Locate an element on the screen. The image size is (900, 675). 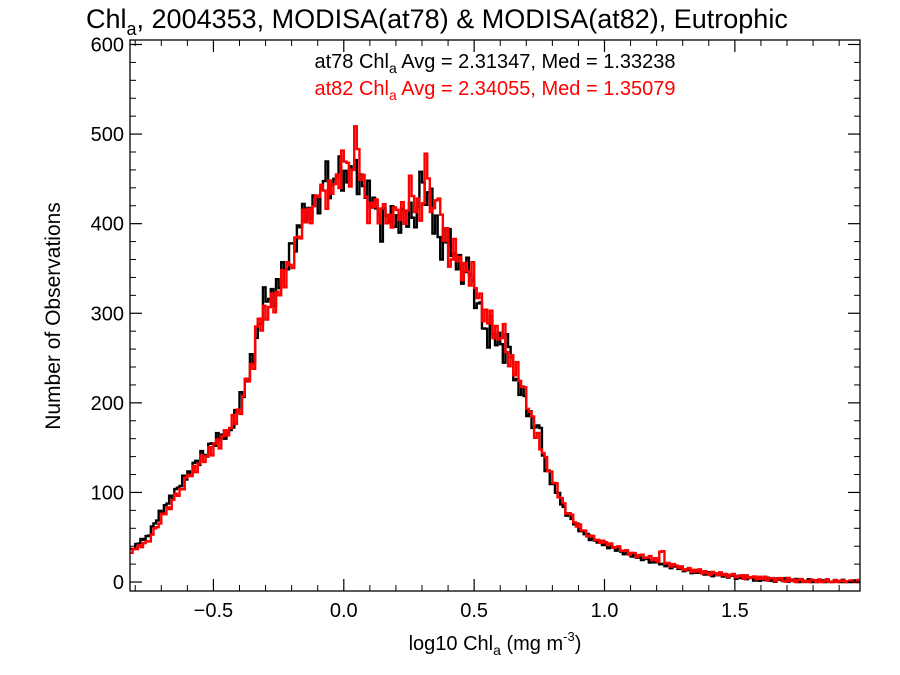
y-axis-label: Number of Observations is located at coordinates (53, 316).